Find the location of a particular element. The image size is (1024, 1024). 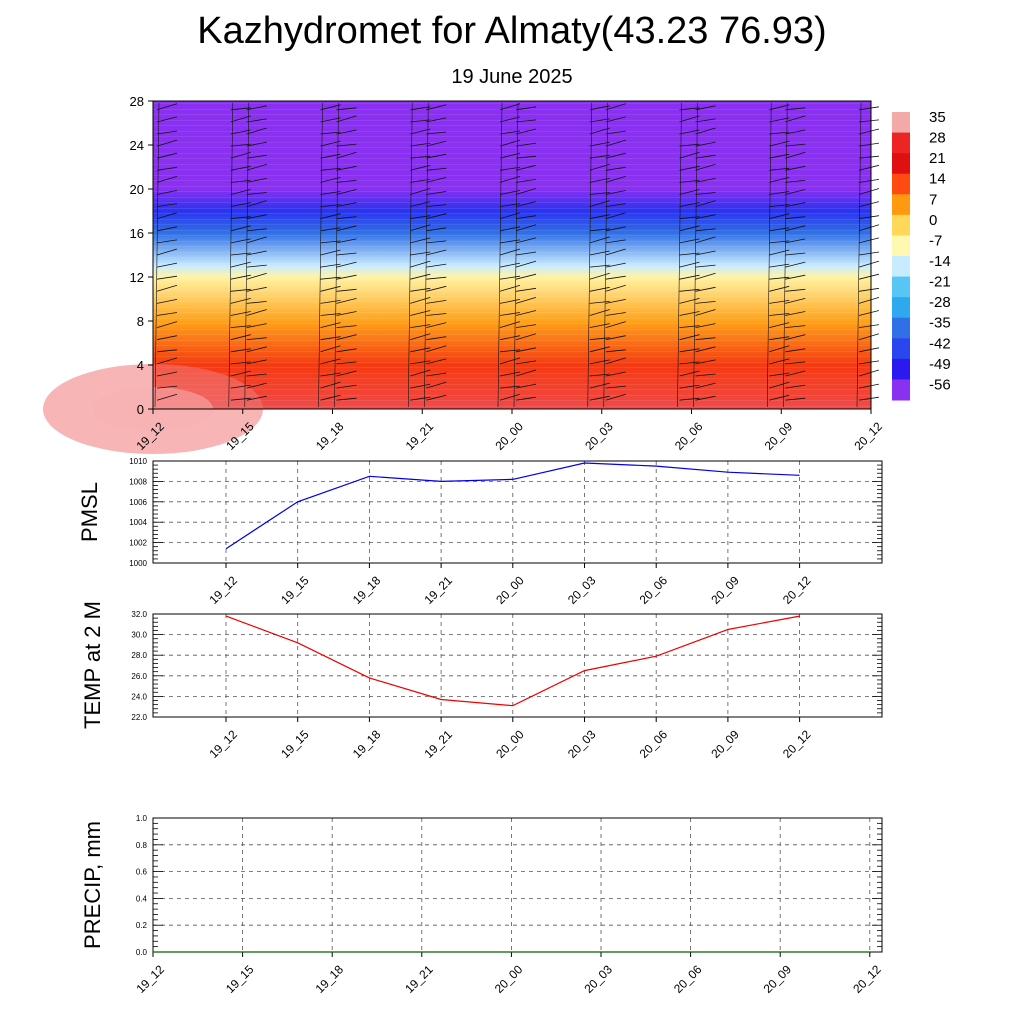

colorbar-label: -35 is located at coordinates (940, 323).